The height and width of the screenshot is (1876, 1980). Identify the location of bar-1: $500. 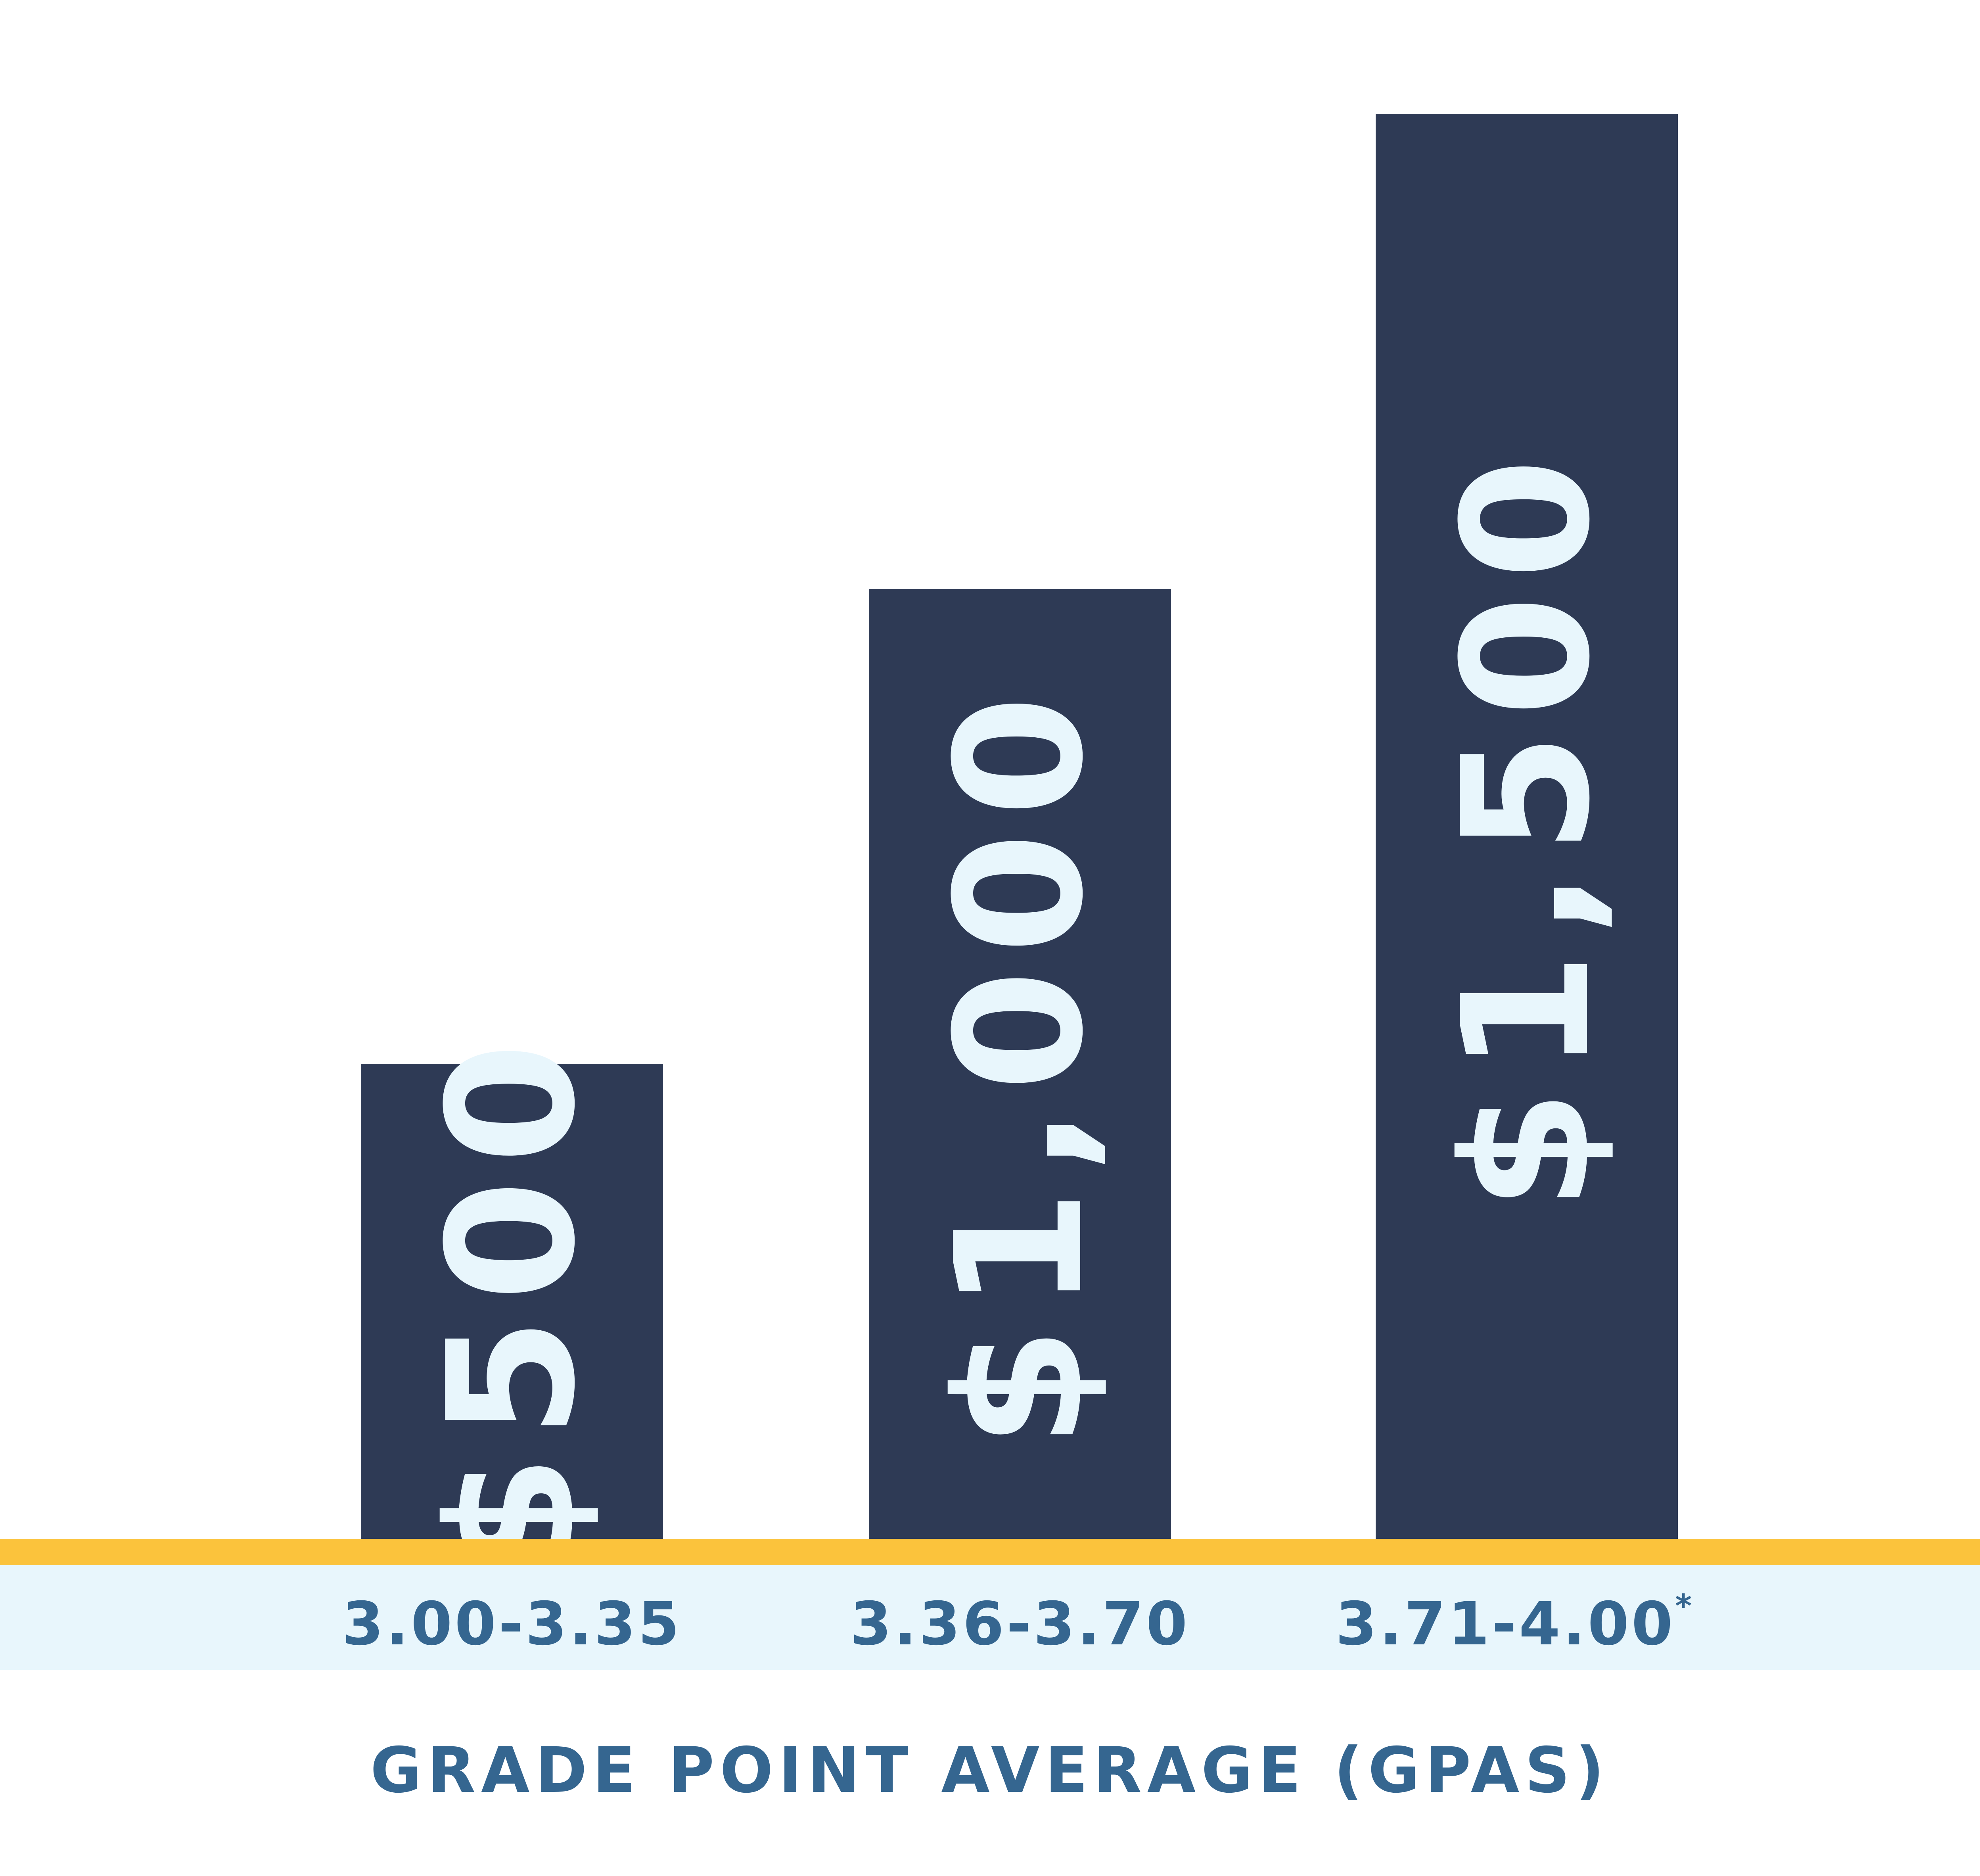
(512, 1301).